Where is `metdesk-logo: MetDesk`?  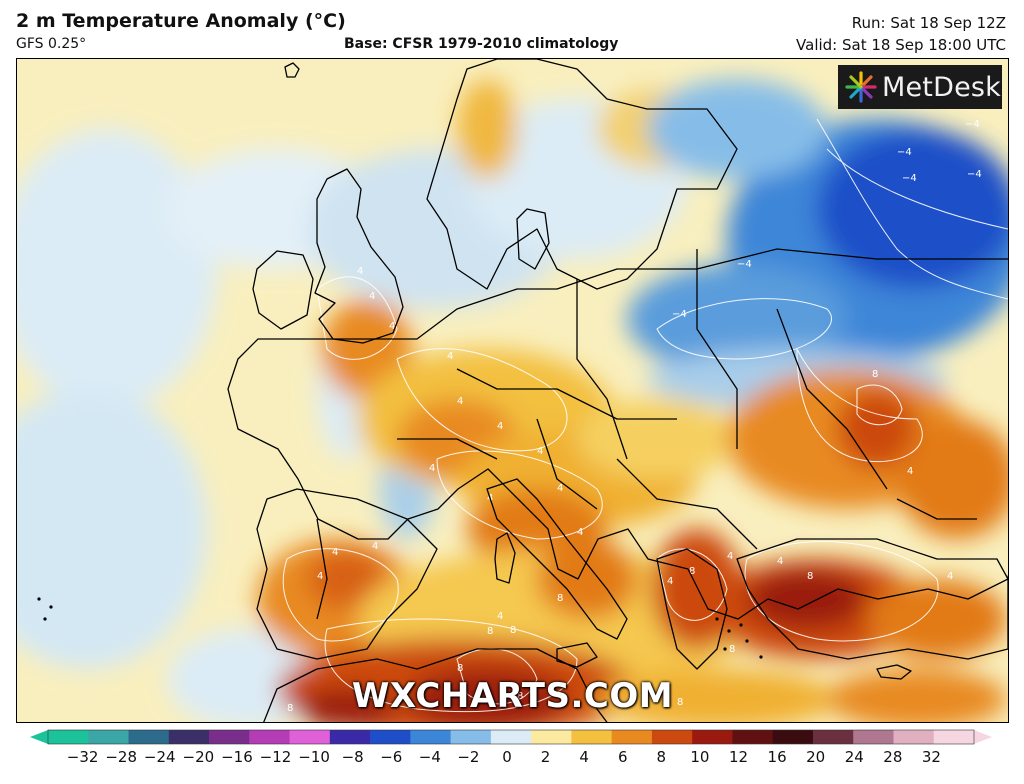
metdesk-logo: MetDesk is located at coordinates (920, 87).